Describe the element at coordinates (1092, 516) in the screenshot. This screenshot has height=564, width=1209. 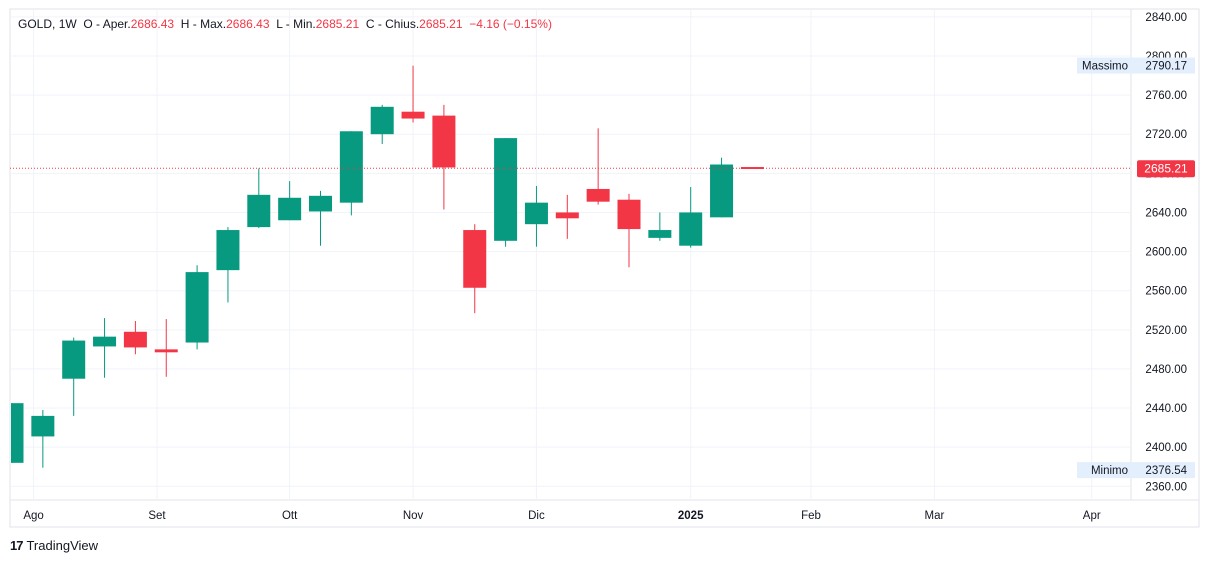
I see `x-tick-label: Apr` at that location.